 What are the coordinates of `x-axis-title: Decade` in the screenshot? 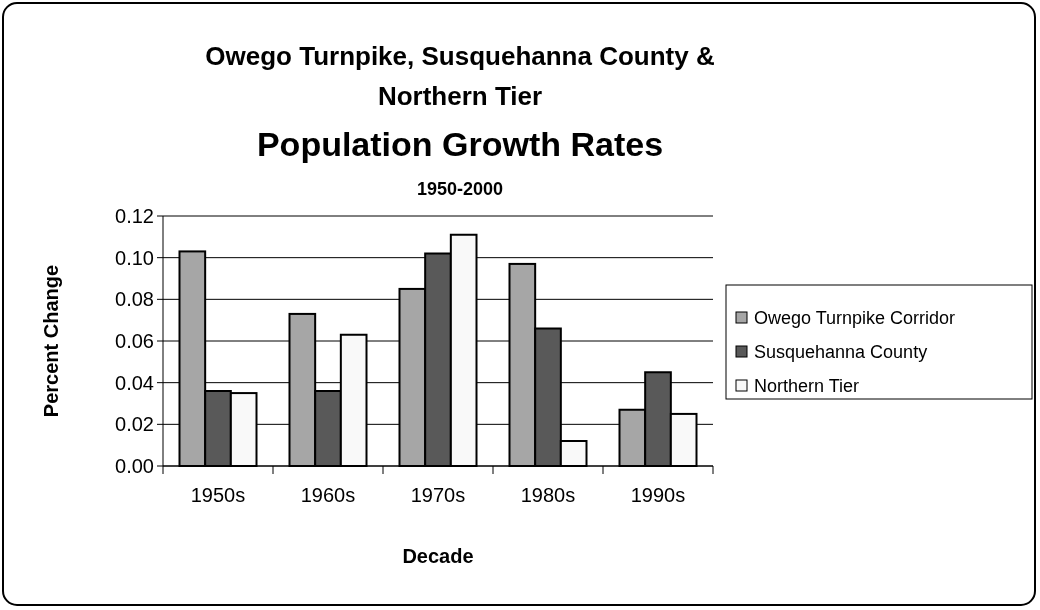 It's located at (438, 556).